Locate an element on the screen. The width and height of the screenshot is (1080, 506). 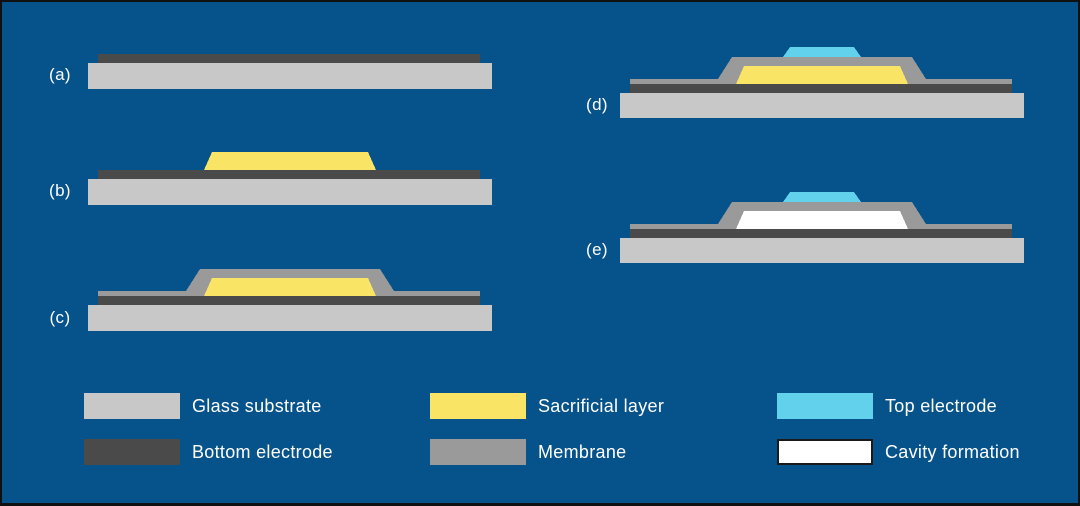
legend-swatch-sacrificial-layer is located at coordinates (478, 406).